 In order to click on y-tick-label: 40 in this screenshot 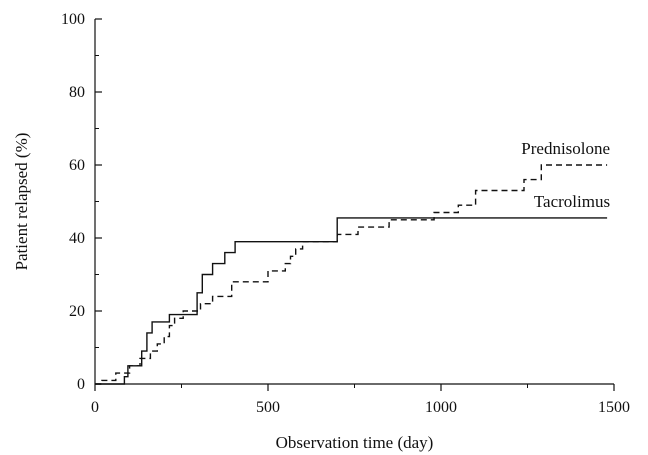, I will do `click(77, 238)`.